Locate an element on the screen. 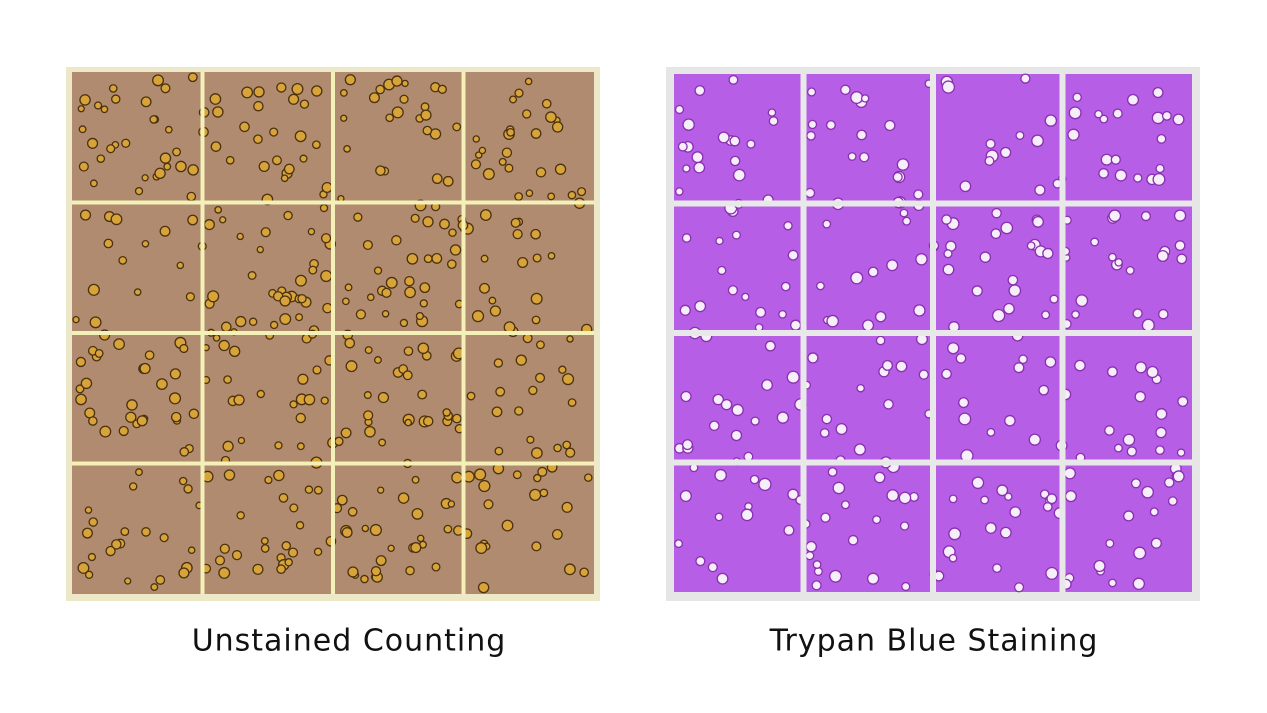 The image size is (1267, 713). caption: Trypan Blue Staining is located at coordinates (934, 641).